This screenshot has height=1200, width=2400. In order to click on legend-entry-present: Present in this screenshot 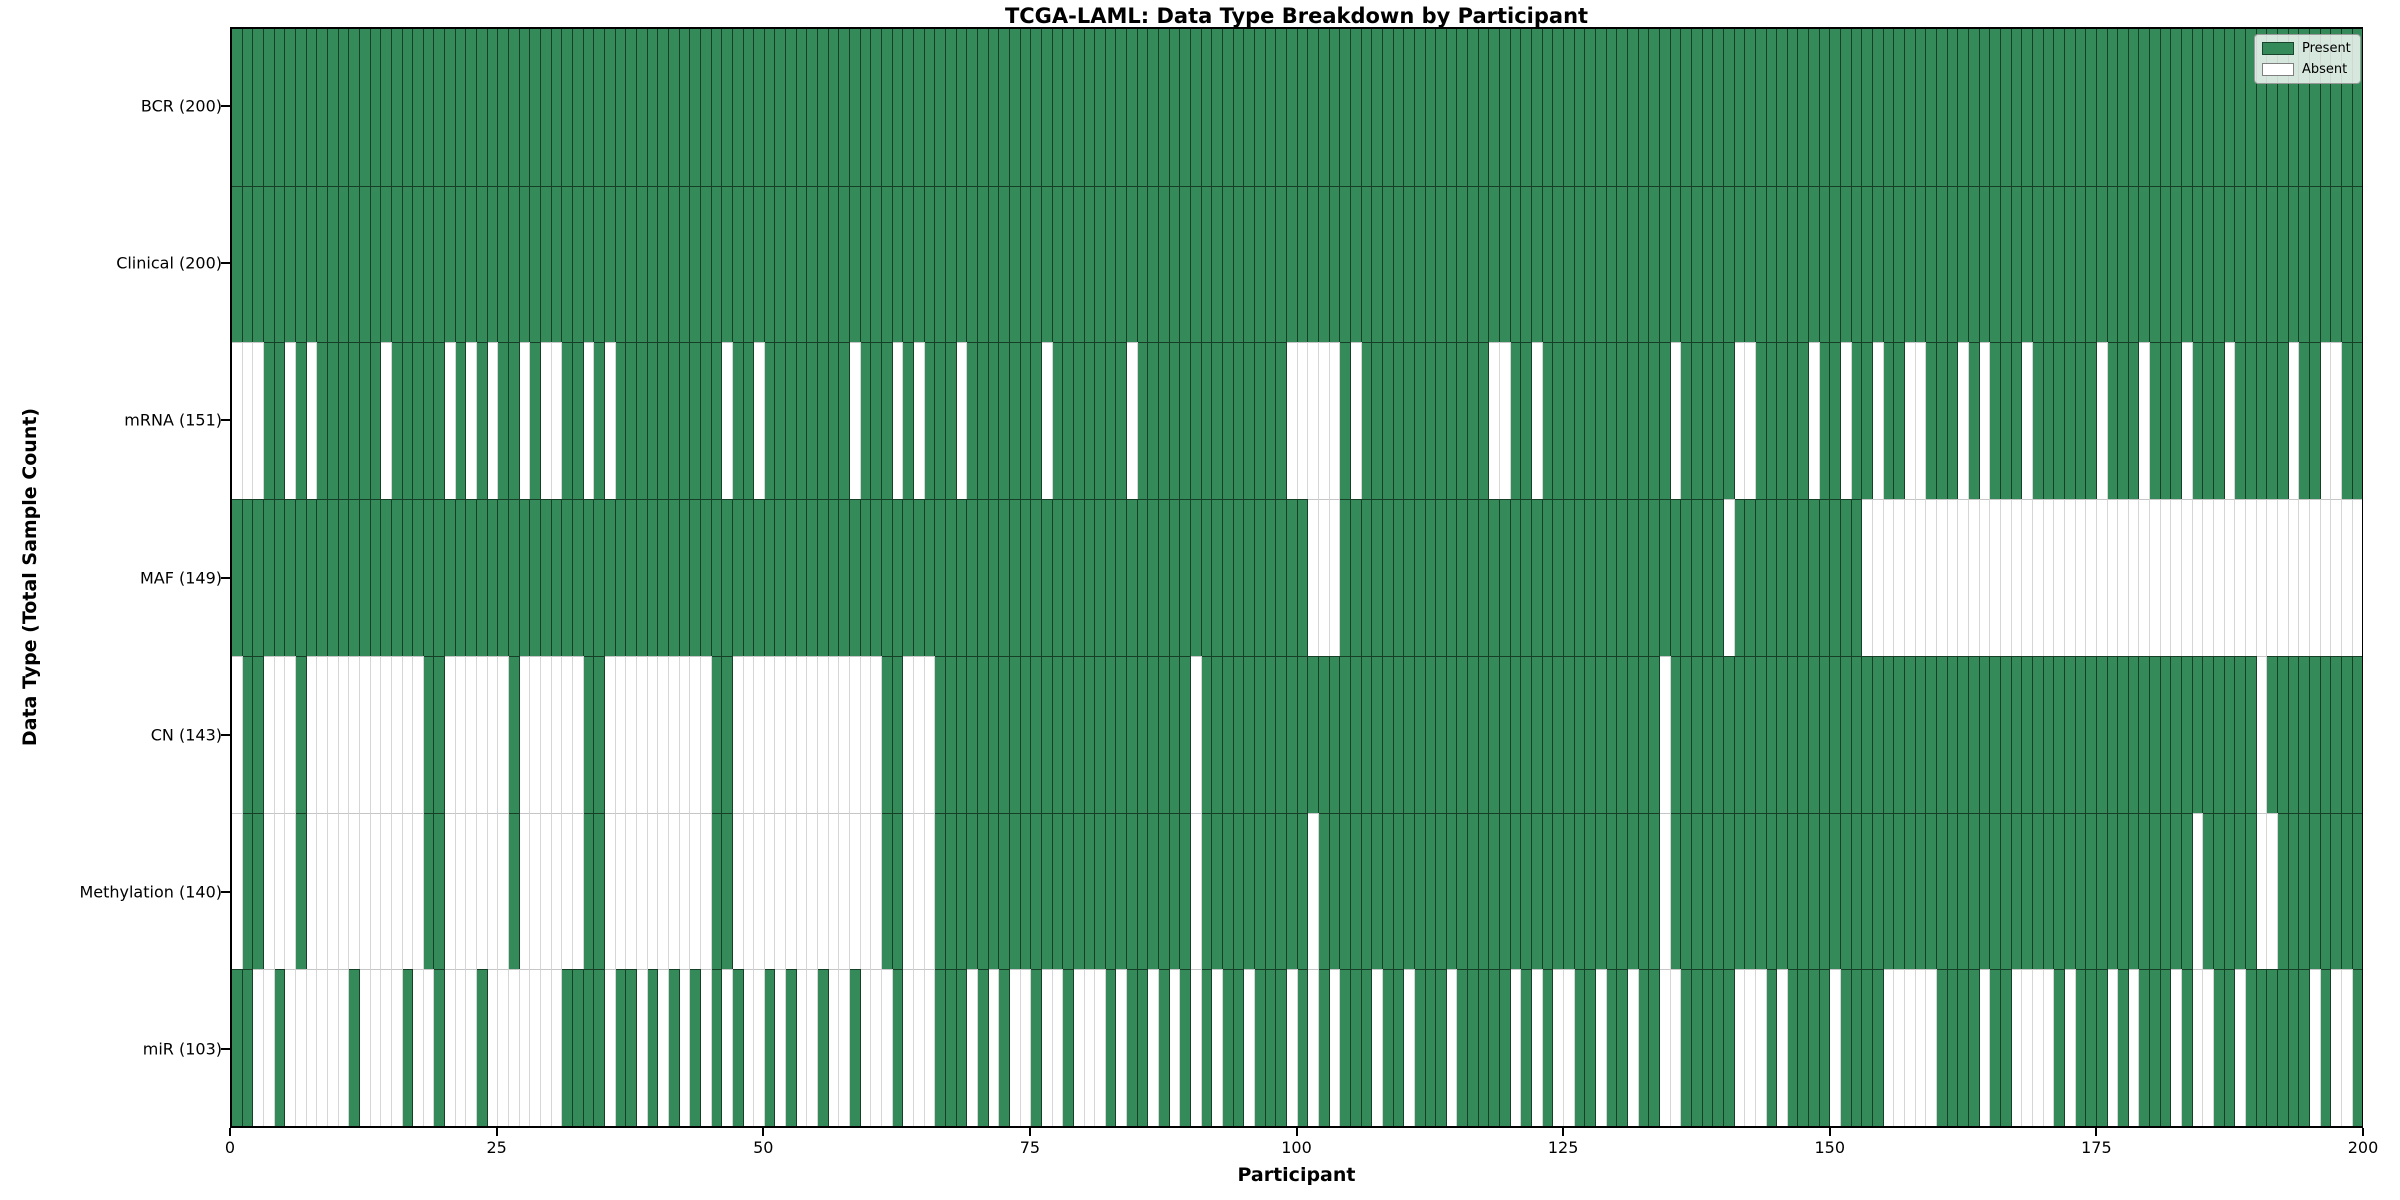, I will do `click(2306, 48)`.